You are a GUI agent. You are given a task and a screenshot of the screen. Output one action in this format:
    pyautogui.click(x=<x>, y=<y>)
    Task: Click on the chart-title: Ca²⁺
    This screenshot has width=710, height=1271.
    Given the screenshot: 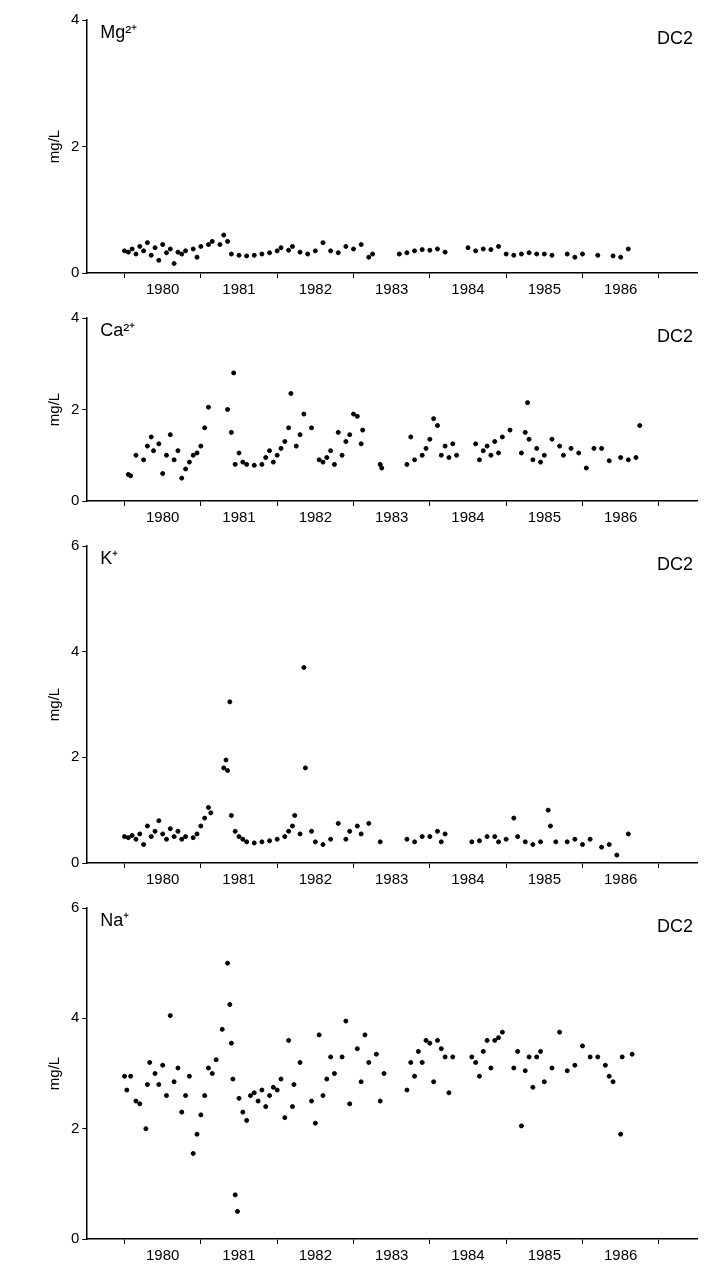 What is the action you would take?
    pyautogui.click(x=118, y=329)
    